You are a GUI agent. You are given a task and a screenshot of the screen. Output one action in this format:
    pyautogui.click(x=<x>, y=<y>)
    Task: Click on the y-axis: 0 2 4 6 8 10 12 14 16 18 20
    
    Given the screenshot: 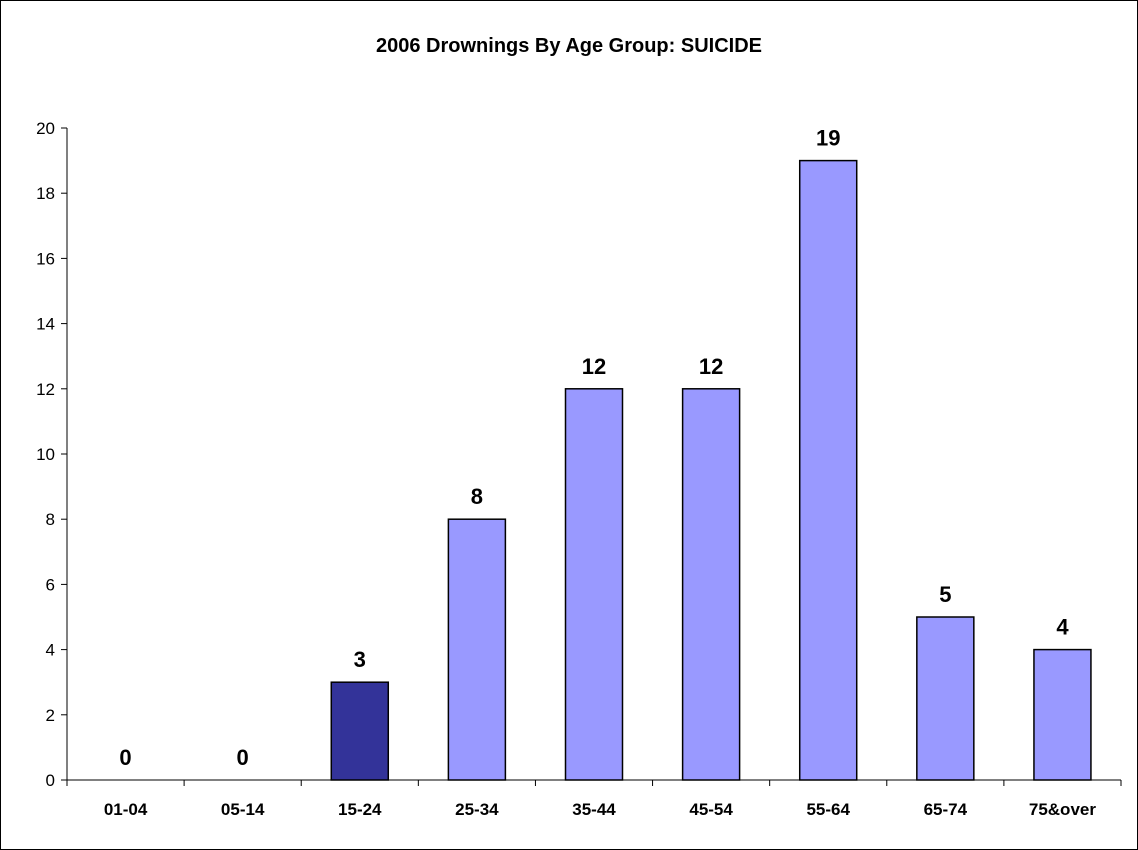 What is the action you would take?
    pyautogui.click(x=52, y=454)
    